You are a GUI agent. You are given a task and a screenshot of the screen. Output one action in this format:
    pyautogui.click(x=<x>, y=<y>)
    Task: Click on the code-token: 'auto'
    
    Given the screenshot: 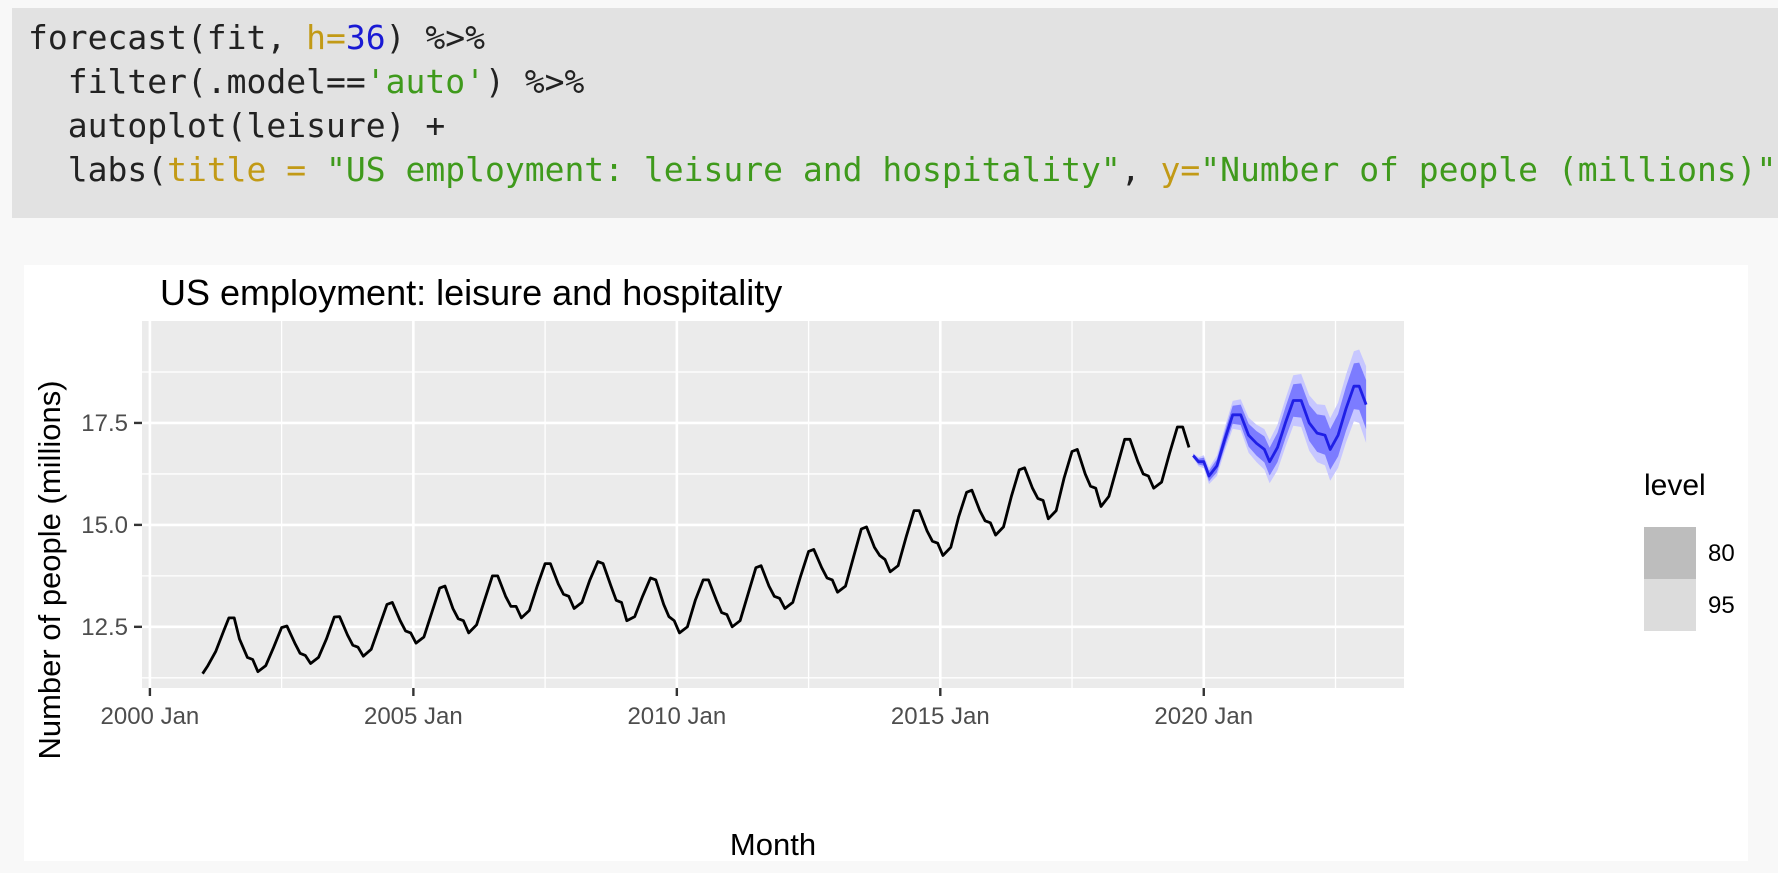 What is the action you would take?
    pyautogui.click(x=425, y=81)
    